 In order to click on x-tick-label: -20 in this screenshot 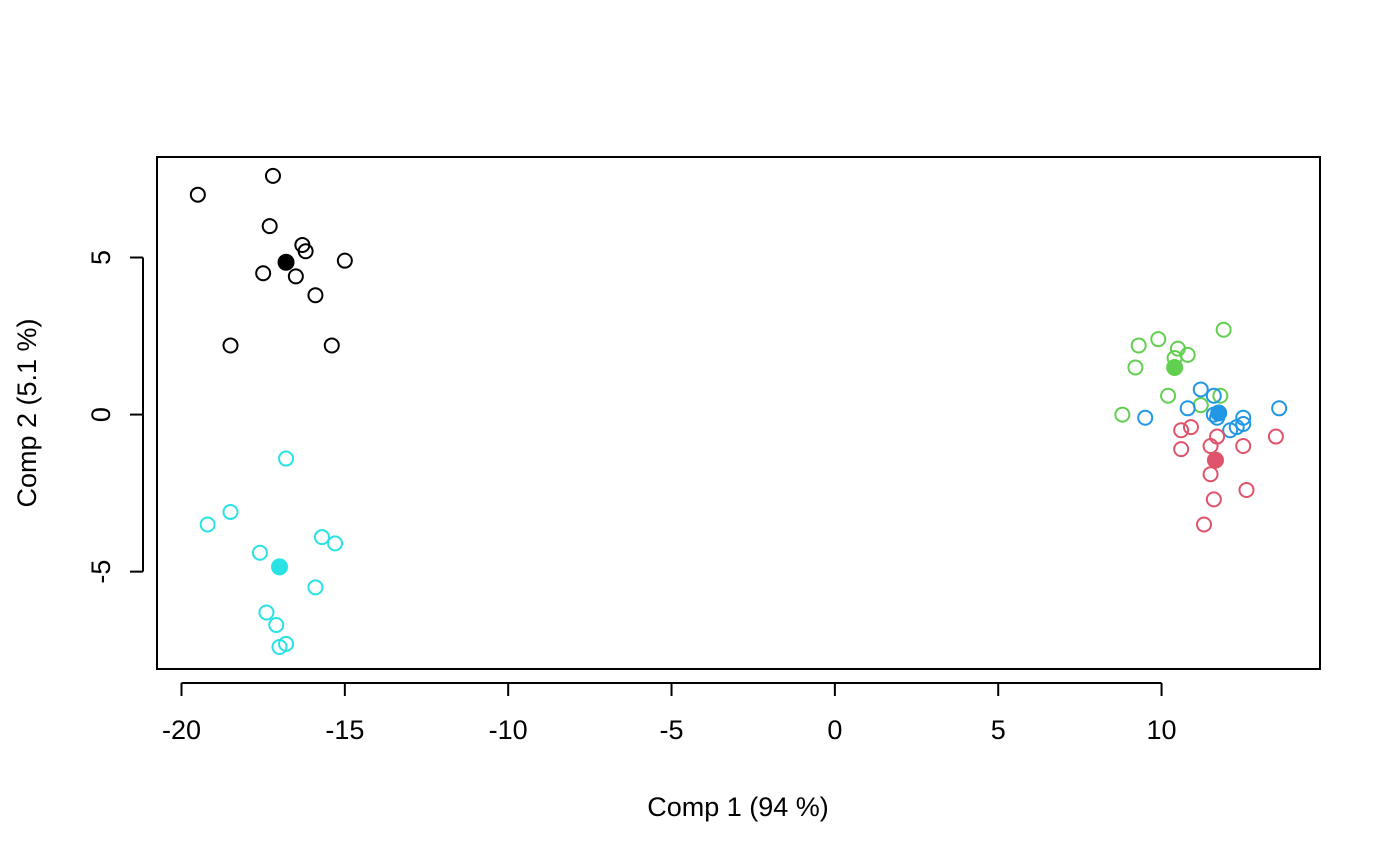, I will do `click(181, 730)`.